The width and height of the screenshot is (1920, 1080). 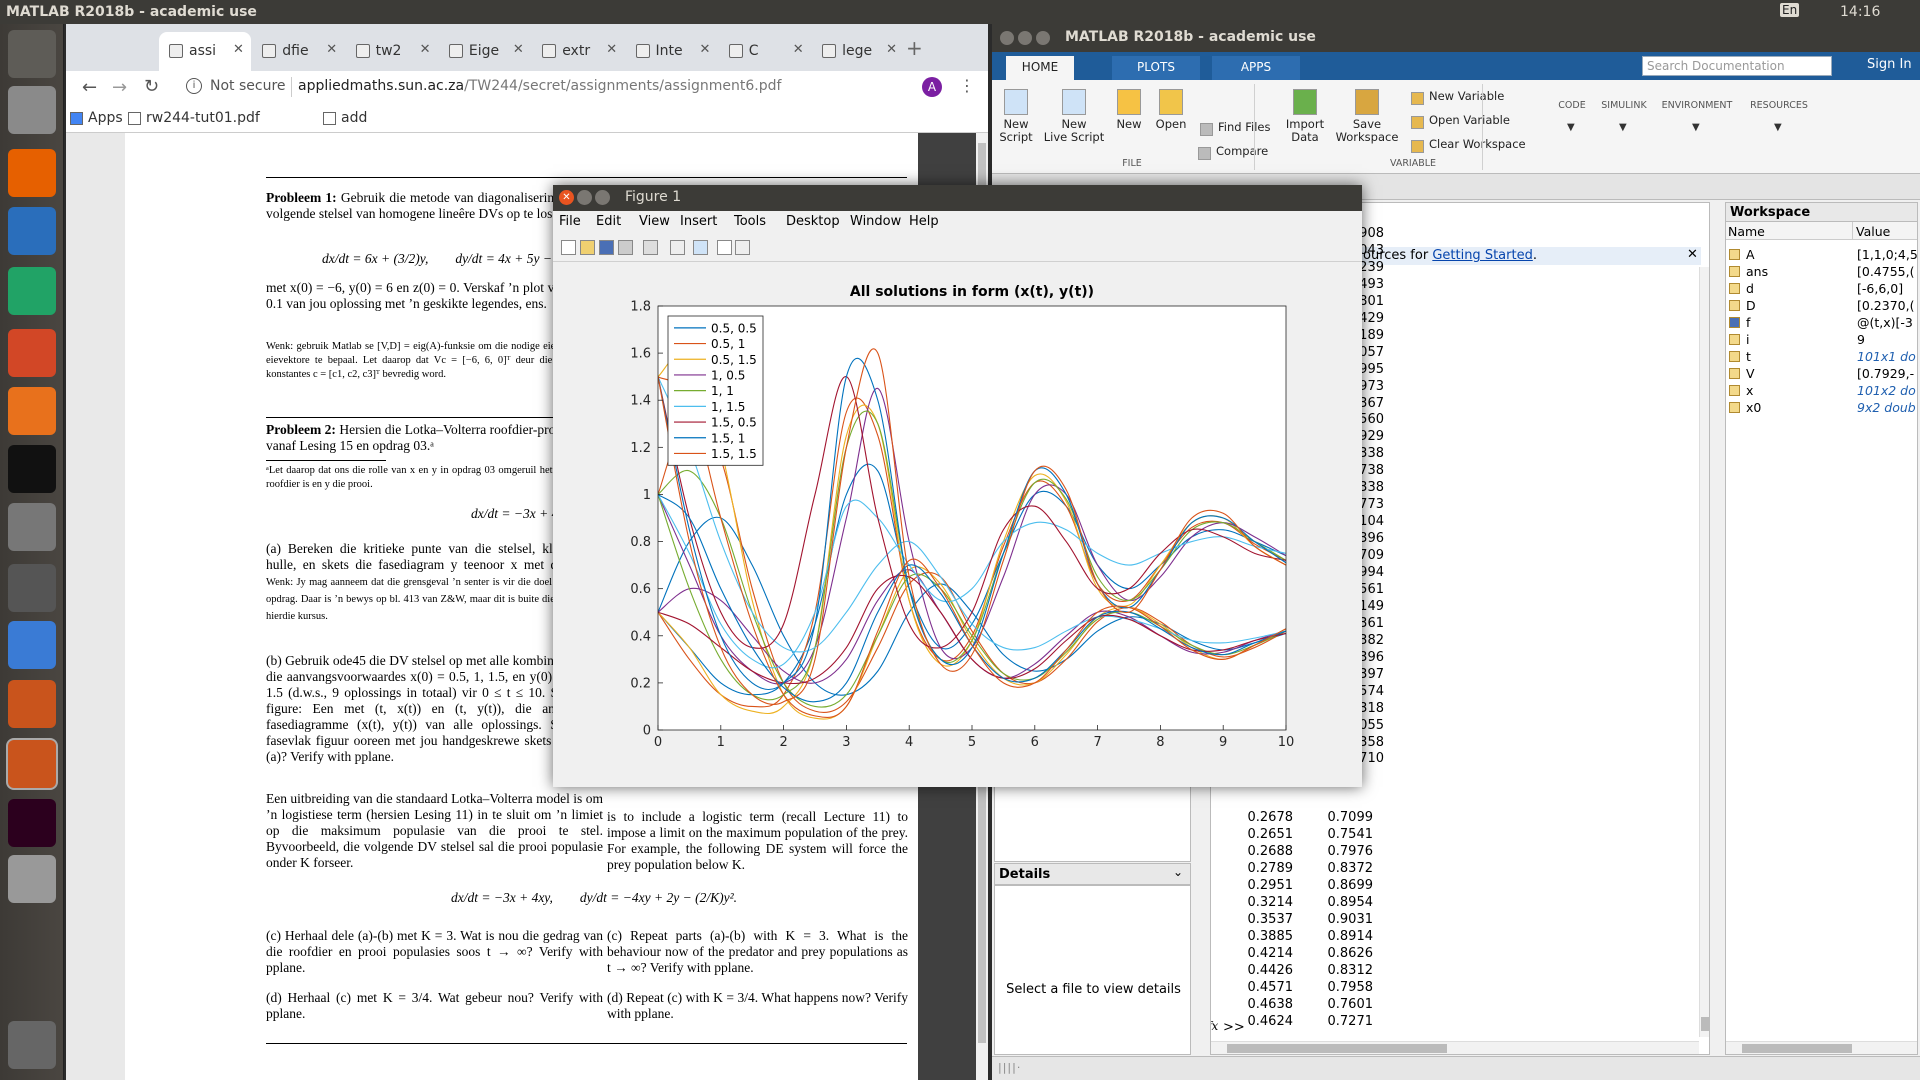 What do you see at coordinates (105, 118) in the screenshot?
I see `bookmark: Apps` at bounding box center [105, 118].